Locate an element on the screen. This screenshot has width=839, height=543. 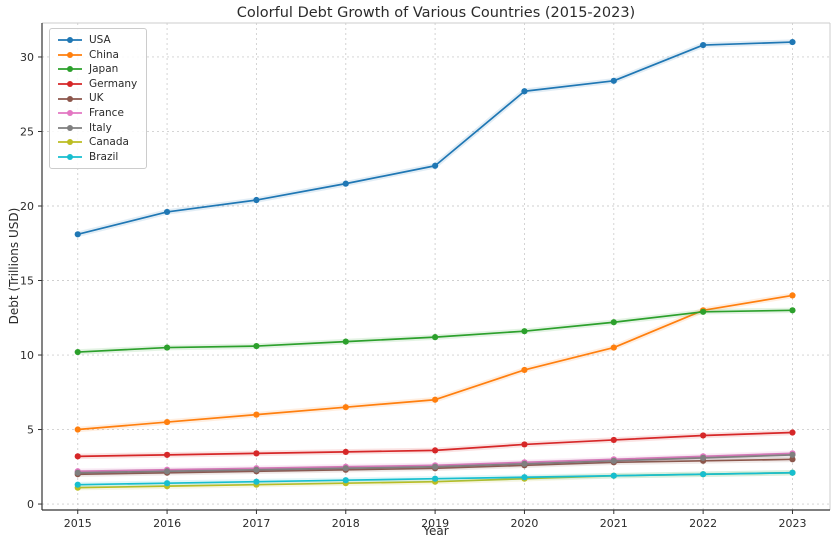
x-tick-label: 2019 is located at coordinates (435, 523).